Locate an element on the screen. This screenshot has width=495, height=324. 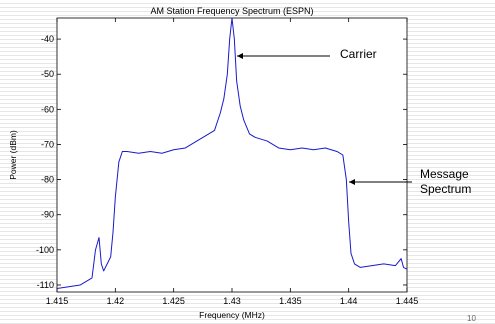
x-tick-label: 1.44 is located at coordinates (349, 301).